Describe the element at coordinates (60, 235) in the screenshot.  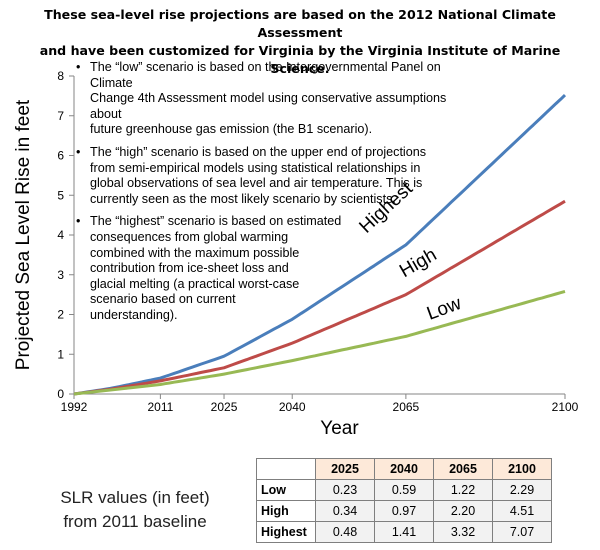
I see `y-tick-label: 4` at that location.